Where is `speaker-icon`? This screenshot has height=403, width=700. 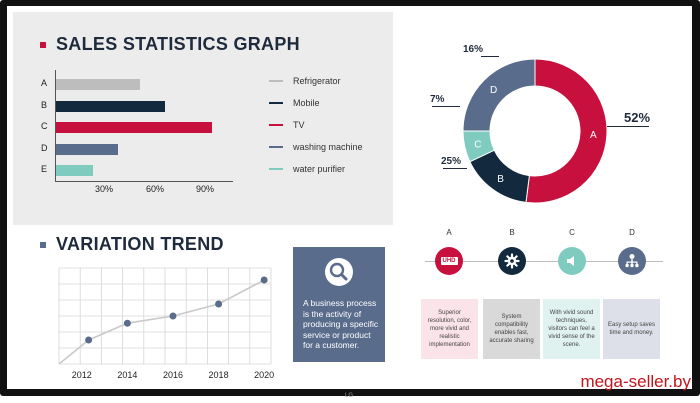 speaker-icon is located at coordinates (570, 261).